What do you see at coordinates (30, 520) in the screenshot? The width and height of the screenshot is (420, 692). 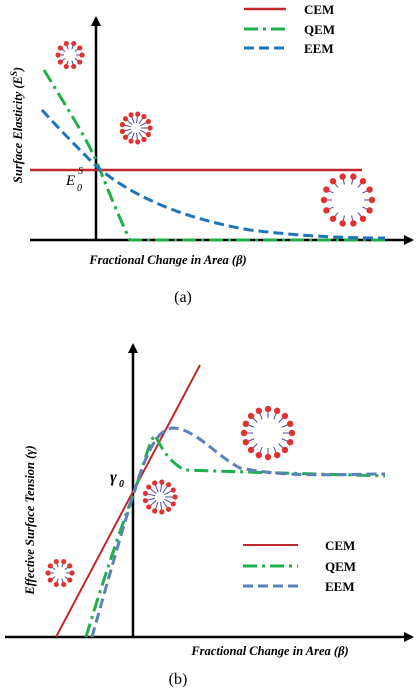 I see `panel-b-ylabel: Effective Surface Tension (γ)` at bounding box center [30, 520].